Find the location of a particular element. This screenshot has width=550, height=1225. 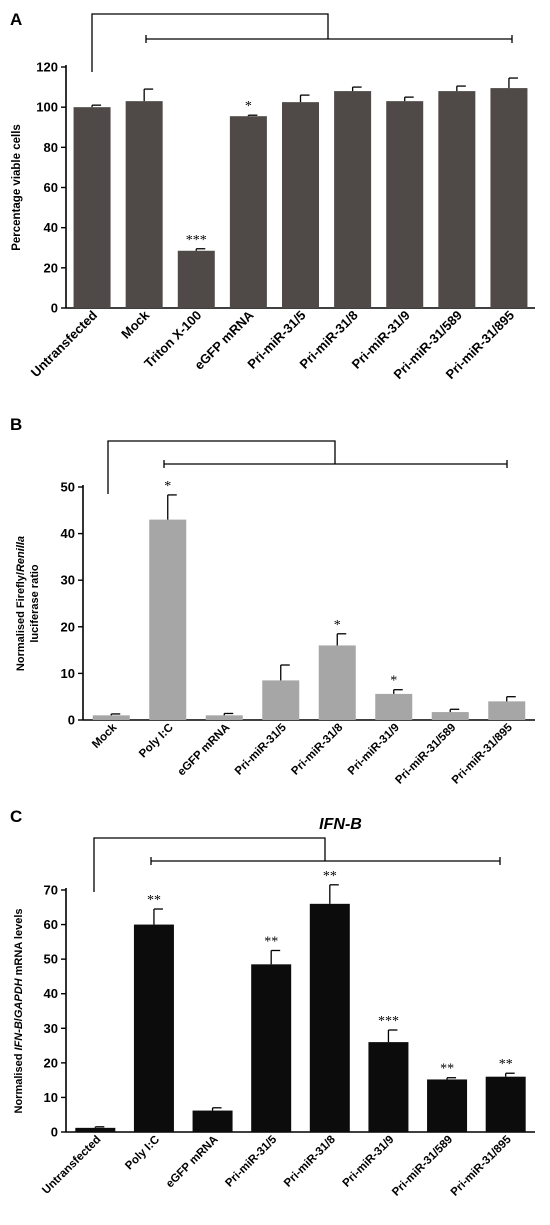

y-axis-label-part: IFN-B is located at coordinates (19, 1035).